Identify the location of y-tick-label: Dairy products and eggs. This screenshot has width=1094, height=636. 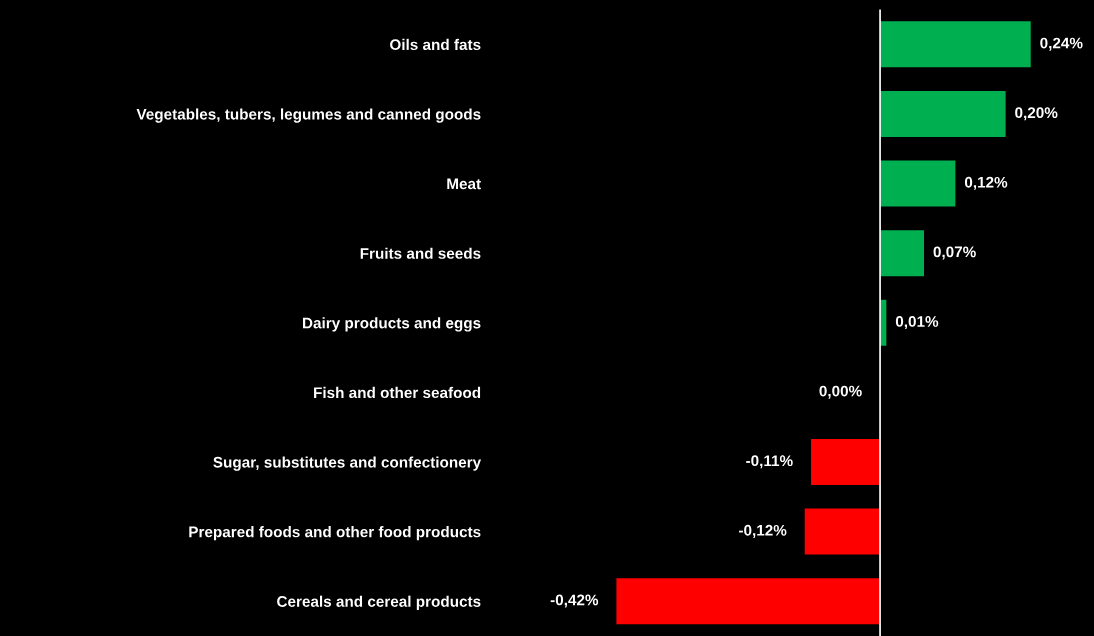
(392, 324).